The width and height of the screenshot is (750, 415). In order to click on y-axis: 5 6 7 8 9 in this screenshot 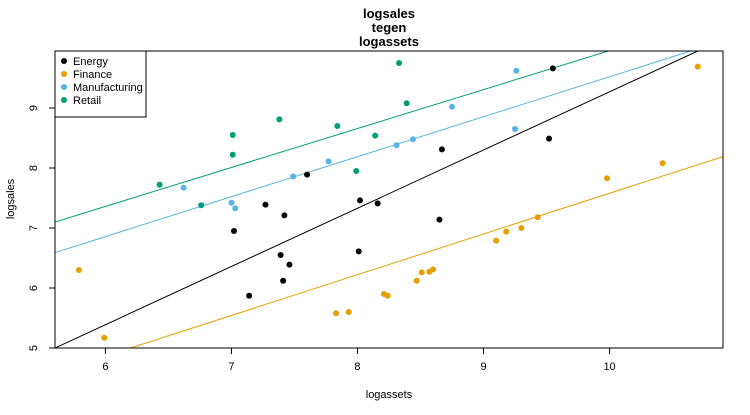, I will do `click(41, 228)`.